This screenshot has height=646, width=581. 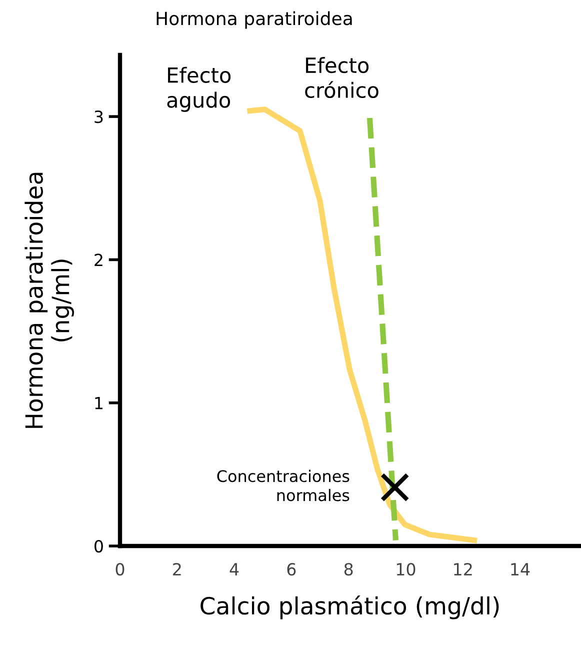 What do you see at coordinates (283, 486) in the screenshot?
I see `annotation: Concentraciones normales` at bounding box center [283, 486].